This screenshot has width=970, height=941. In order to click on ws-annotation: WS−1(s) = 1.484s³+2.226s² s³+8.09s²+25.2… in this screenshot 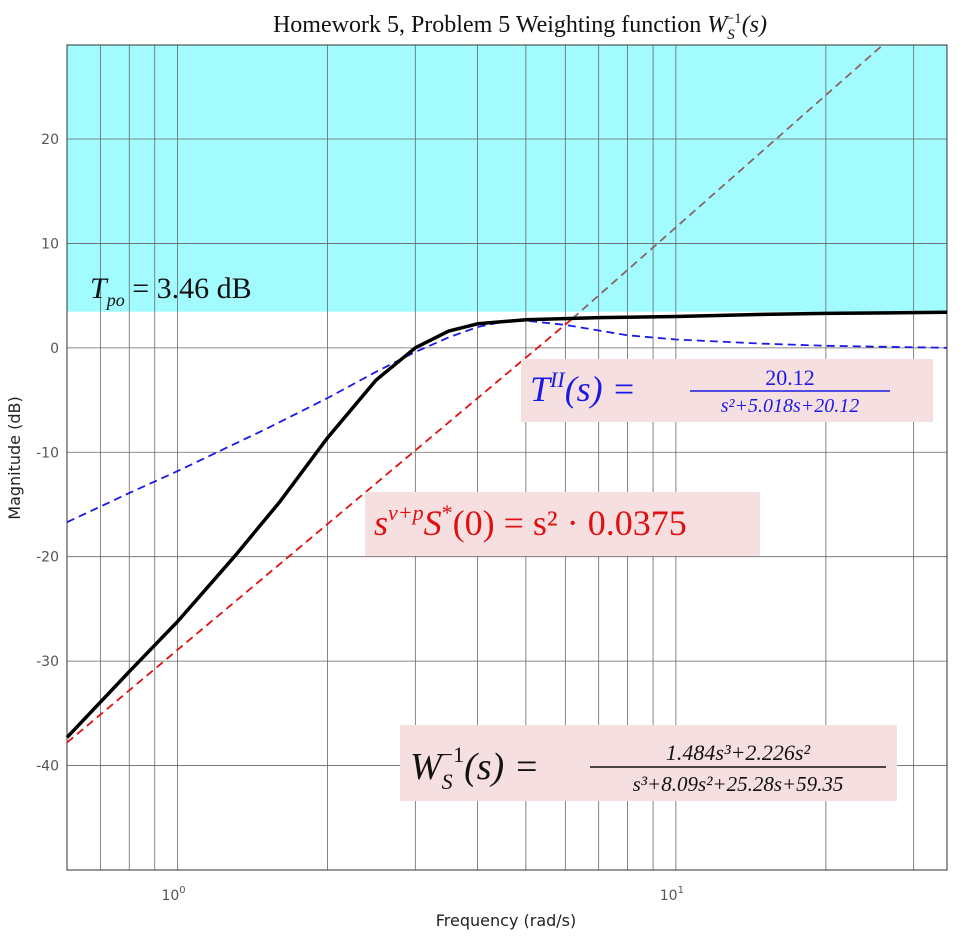, I will do `click(648, 763)`.